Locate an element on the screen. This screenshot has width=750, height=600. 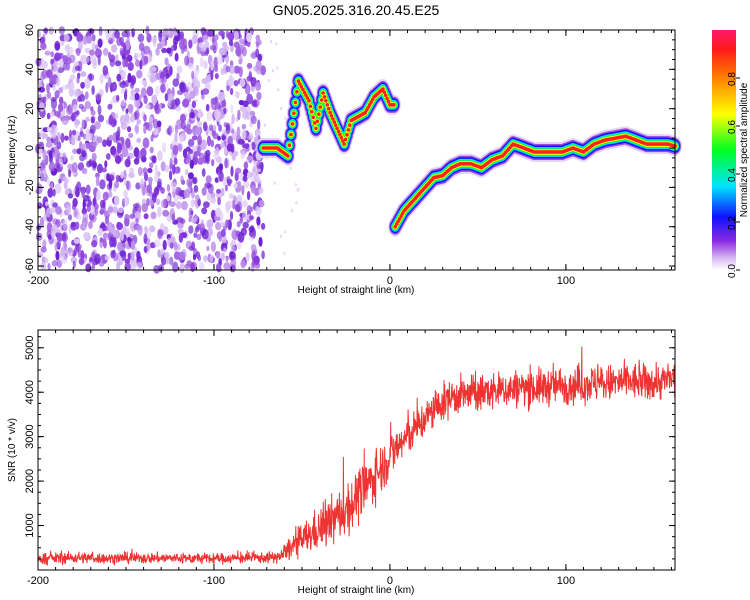
y-tick-label: 4000 is located at coordinates (30, 392).